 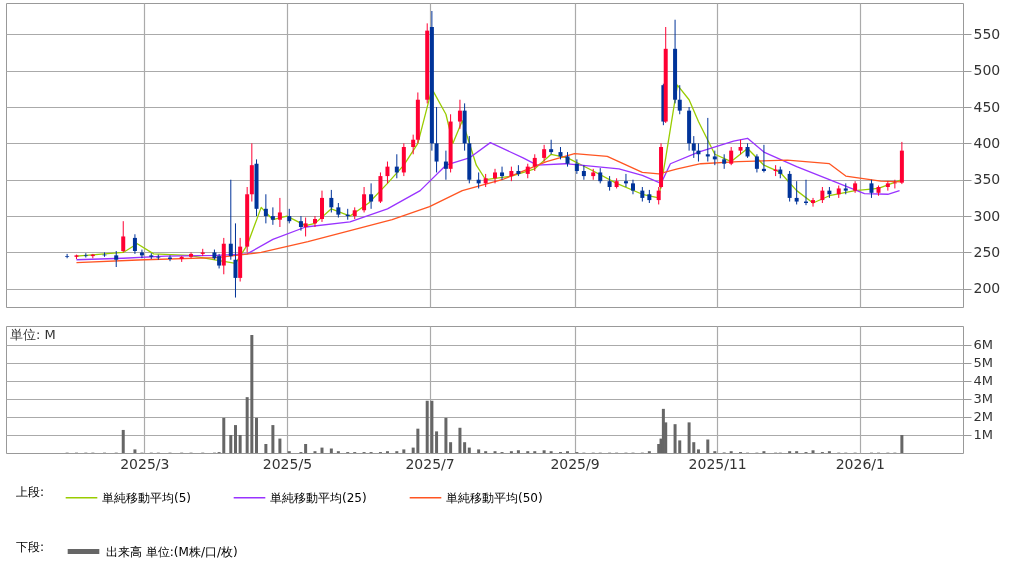 I want to click on x-tick-label: 2025/11, so click(x=717, y=463).